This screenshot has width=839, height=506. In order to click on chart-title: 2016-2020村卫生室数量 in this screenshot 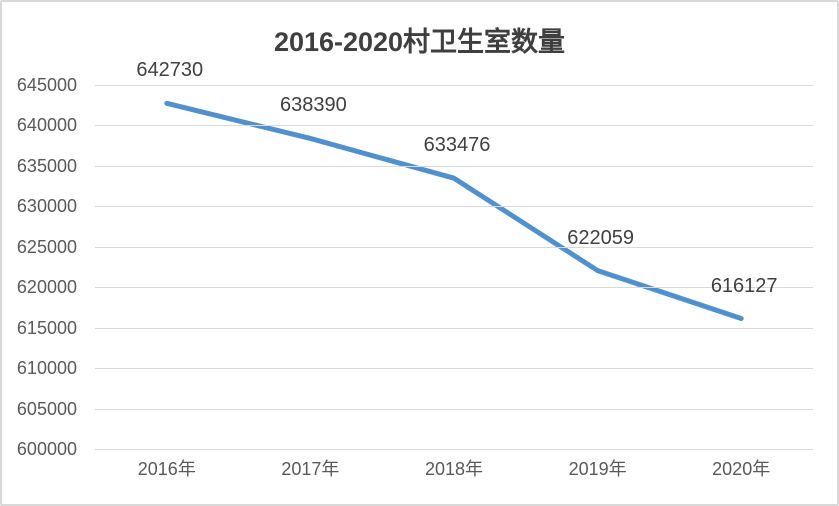, I will do `click(419, 42)`.